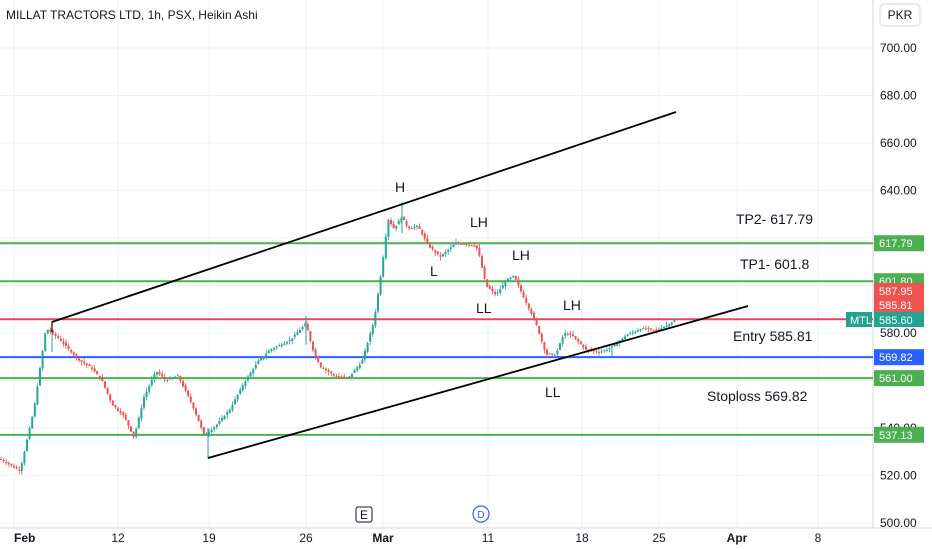 Image resolution: width=932 pixels, height=550 pixels. I want to click on price-tag-bg, so click(899, 304).